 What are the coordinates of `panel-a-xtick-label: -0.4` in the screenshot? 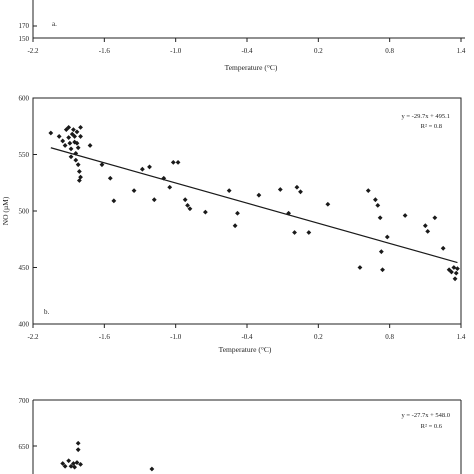 It's located at (247, 51).